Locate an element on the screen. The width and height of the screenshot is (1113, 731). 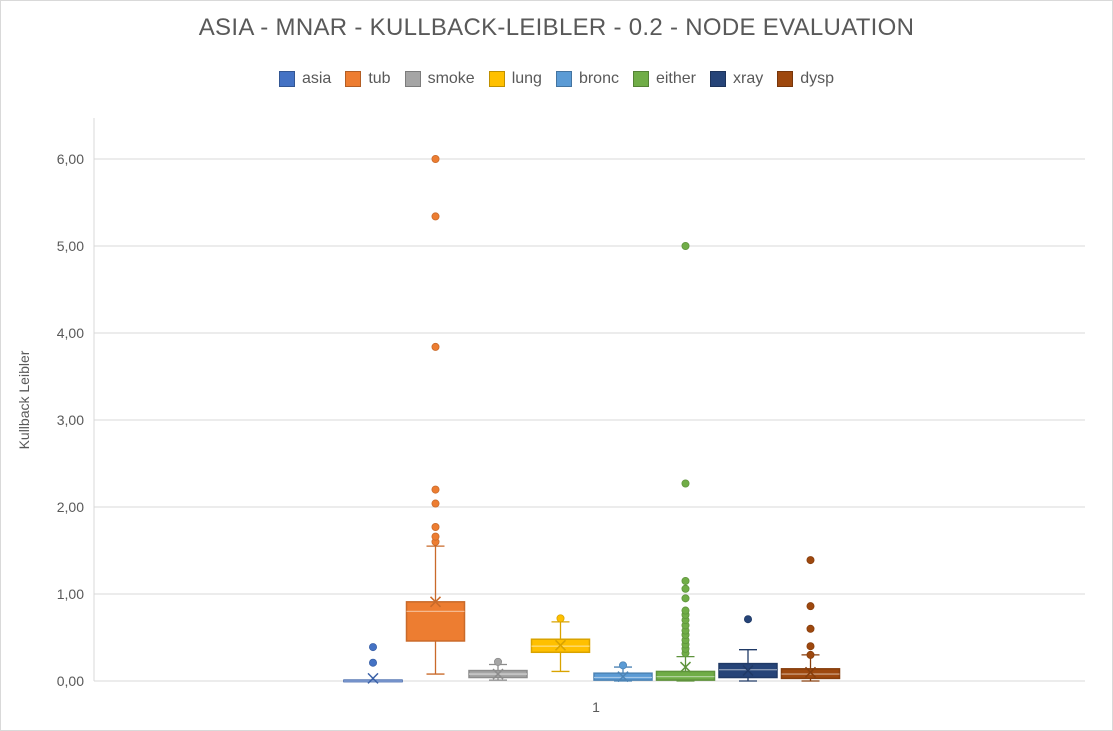
box-smoke-outlier is located at coordinates (497, 661).